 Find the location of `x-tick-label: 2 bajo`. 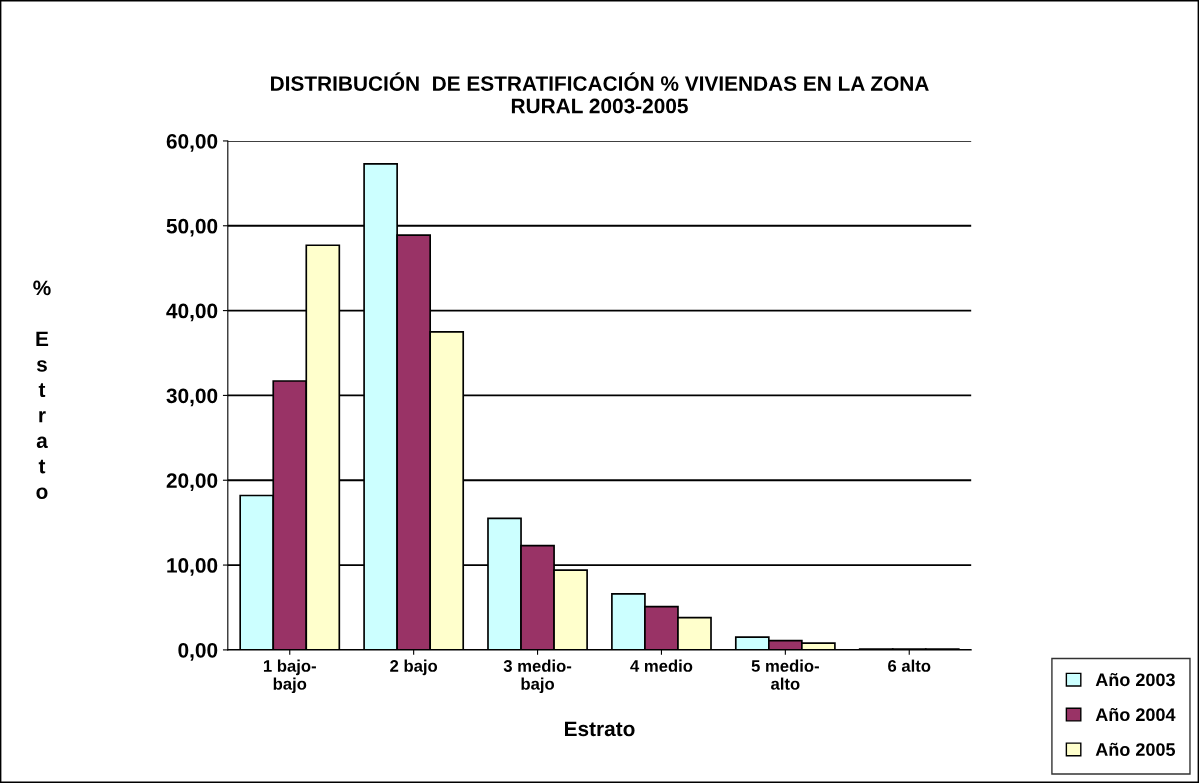

x-tick-label: 2 bajo is located at coordinates (414, 667).